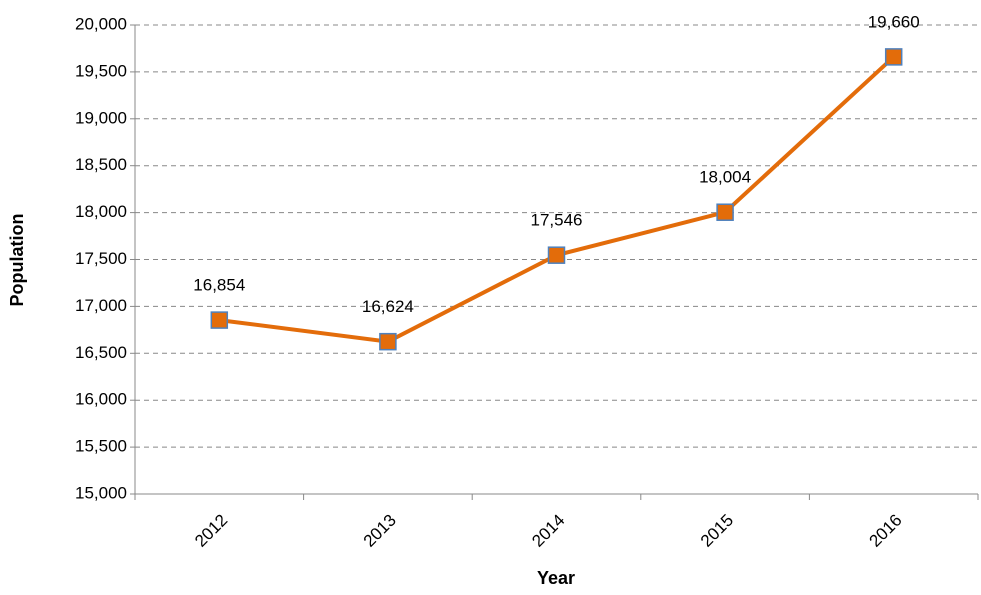  I want to click on y-tick-label: 16,000, so click(101, 399).